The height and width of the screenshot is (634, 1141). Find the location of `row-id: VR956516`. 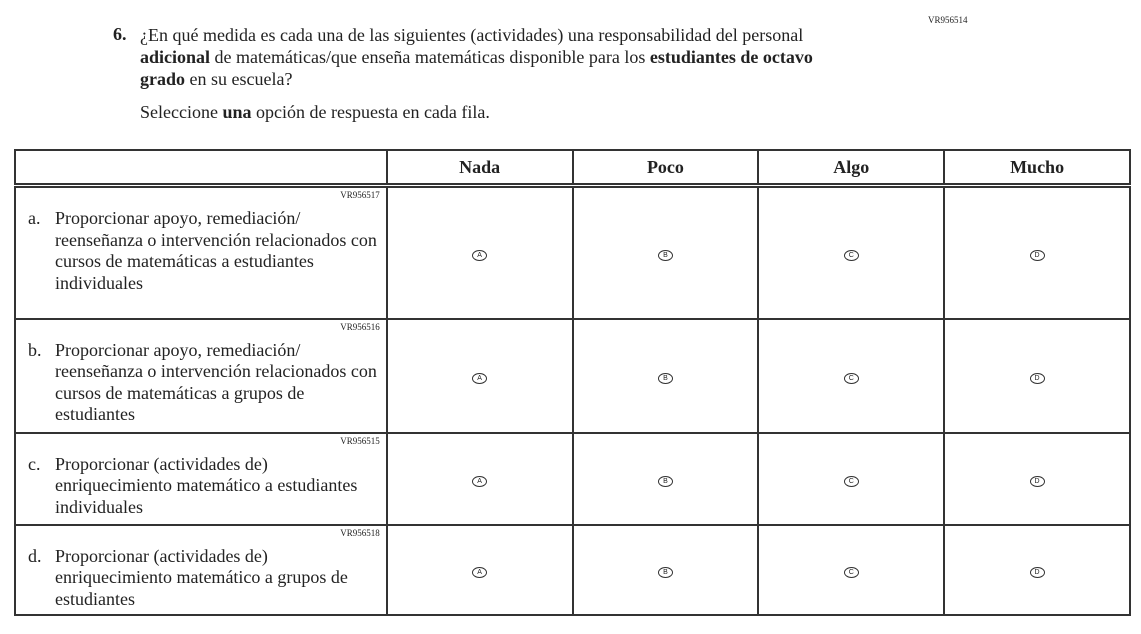

row-id: VR956516 is located at coordinates (360, 326).